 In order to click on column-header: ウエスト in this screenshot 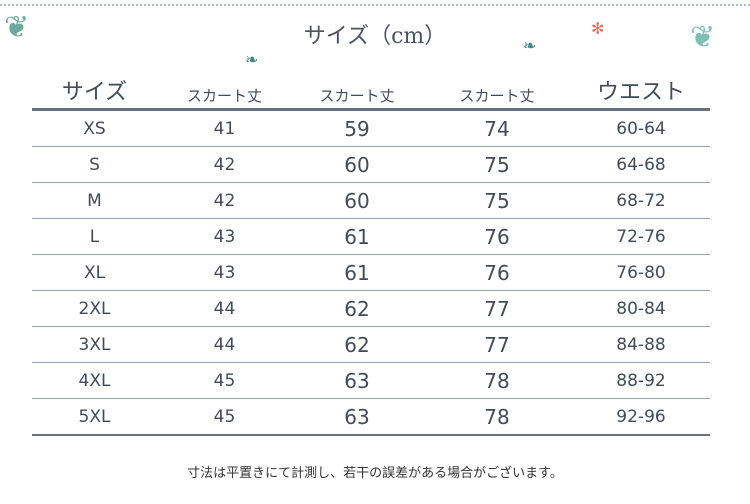, I will do `click(641, 91)`.